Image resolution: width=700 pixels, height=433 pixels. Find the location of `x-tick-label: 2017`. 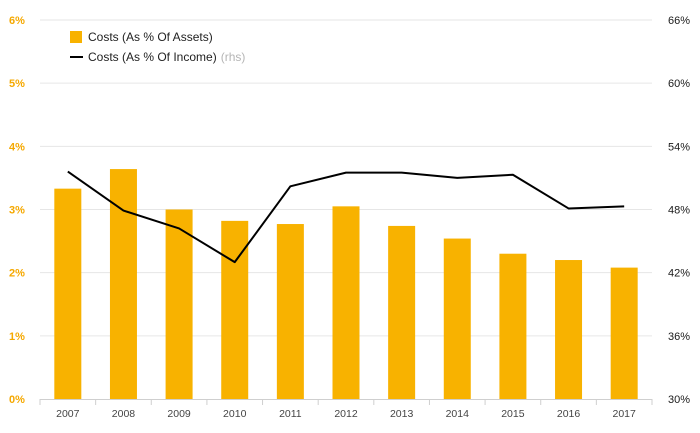

x-tick-label: 2017 is located at coordinates (625, 414).